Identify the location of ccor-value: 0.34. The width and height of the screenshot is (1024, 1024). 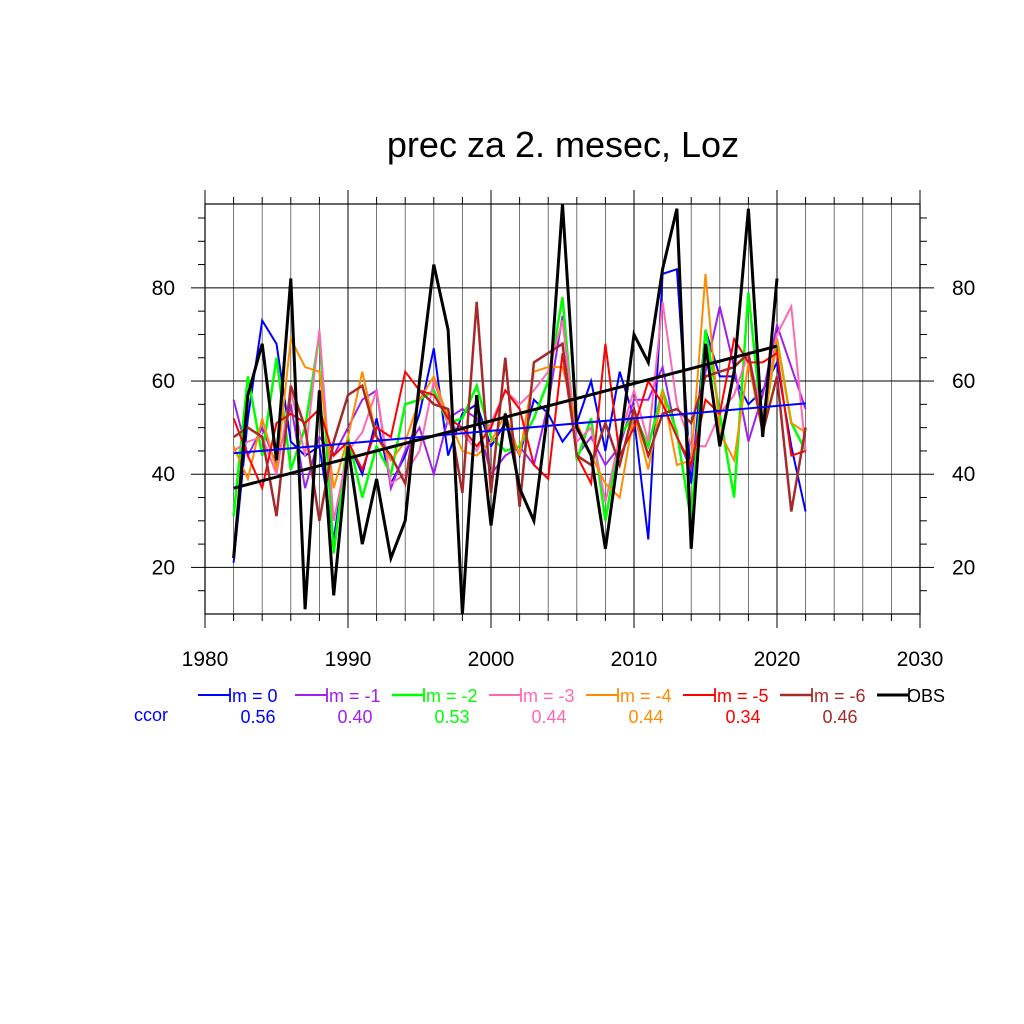
(742, 717).